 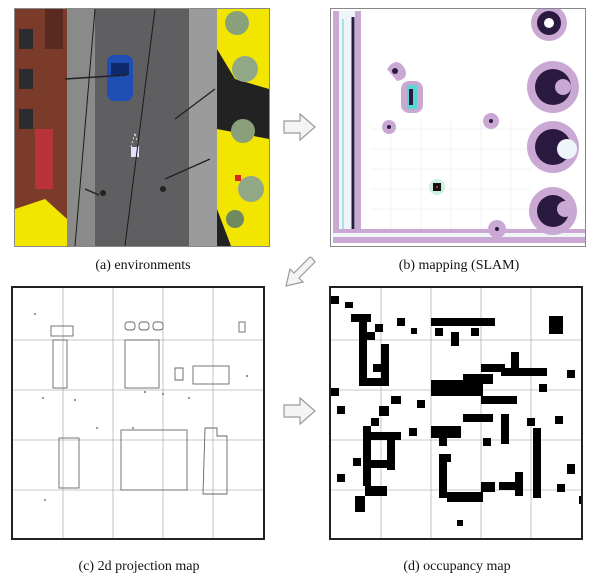 What do you see at coordinates (300, 271) in the screenshot?
I see `arrow-b-to-c` at bounding box center [300, 271].